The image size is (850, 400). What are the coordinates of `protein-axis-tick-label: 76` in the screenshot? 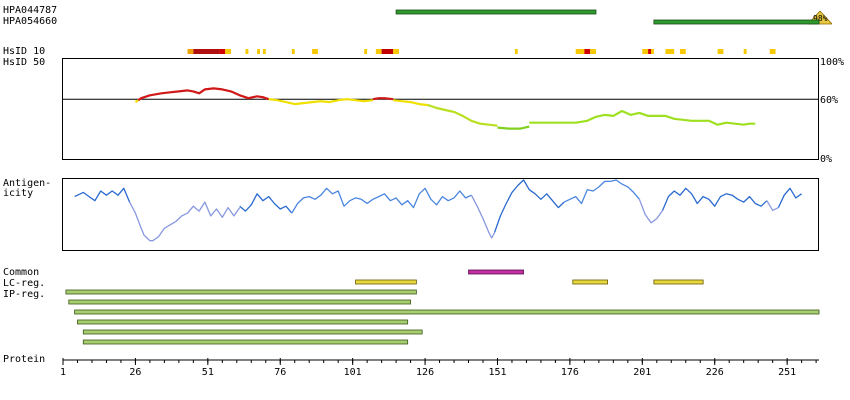 It's located at (280, 372).